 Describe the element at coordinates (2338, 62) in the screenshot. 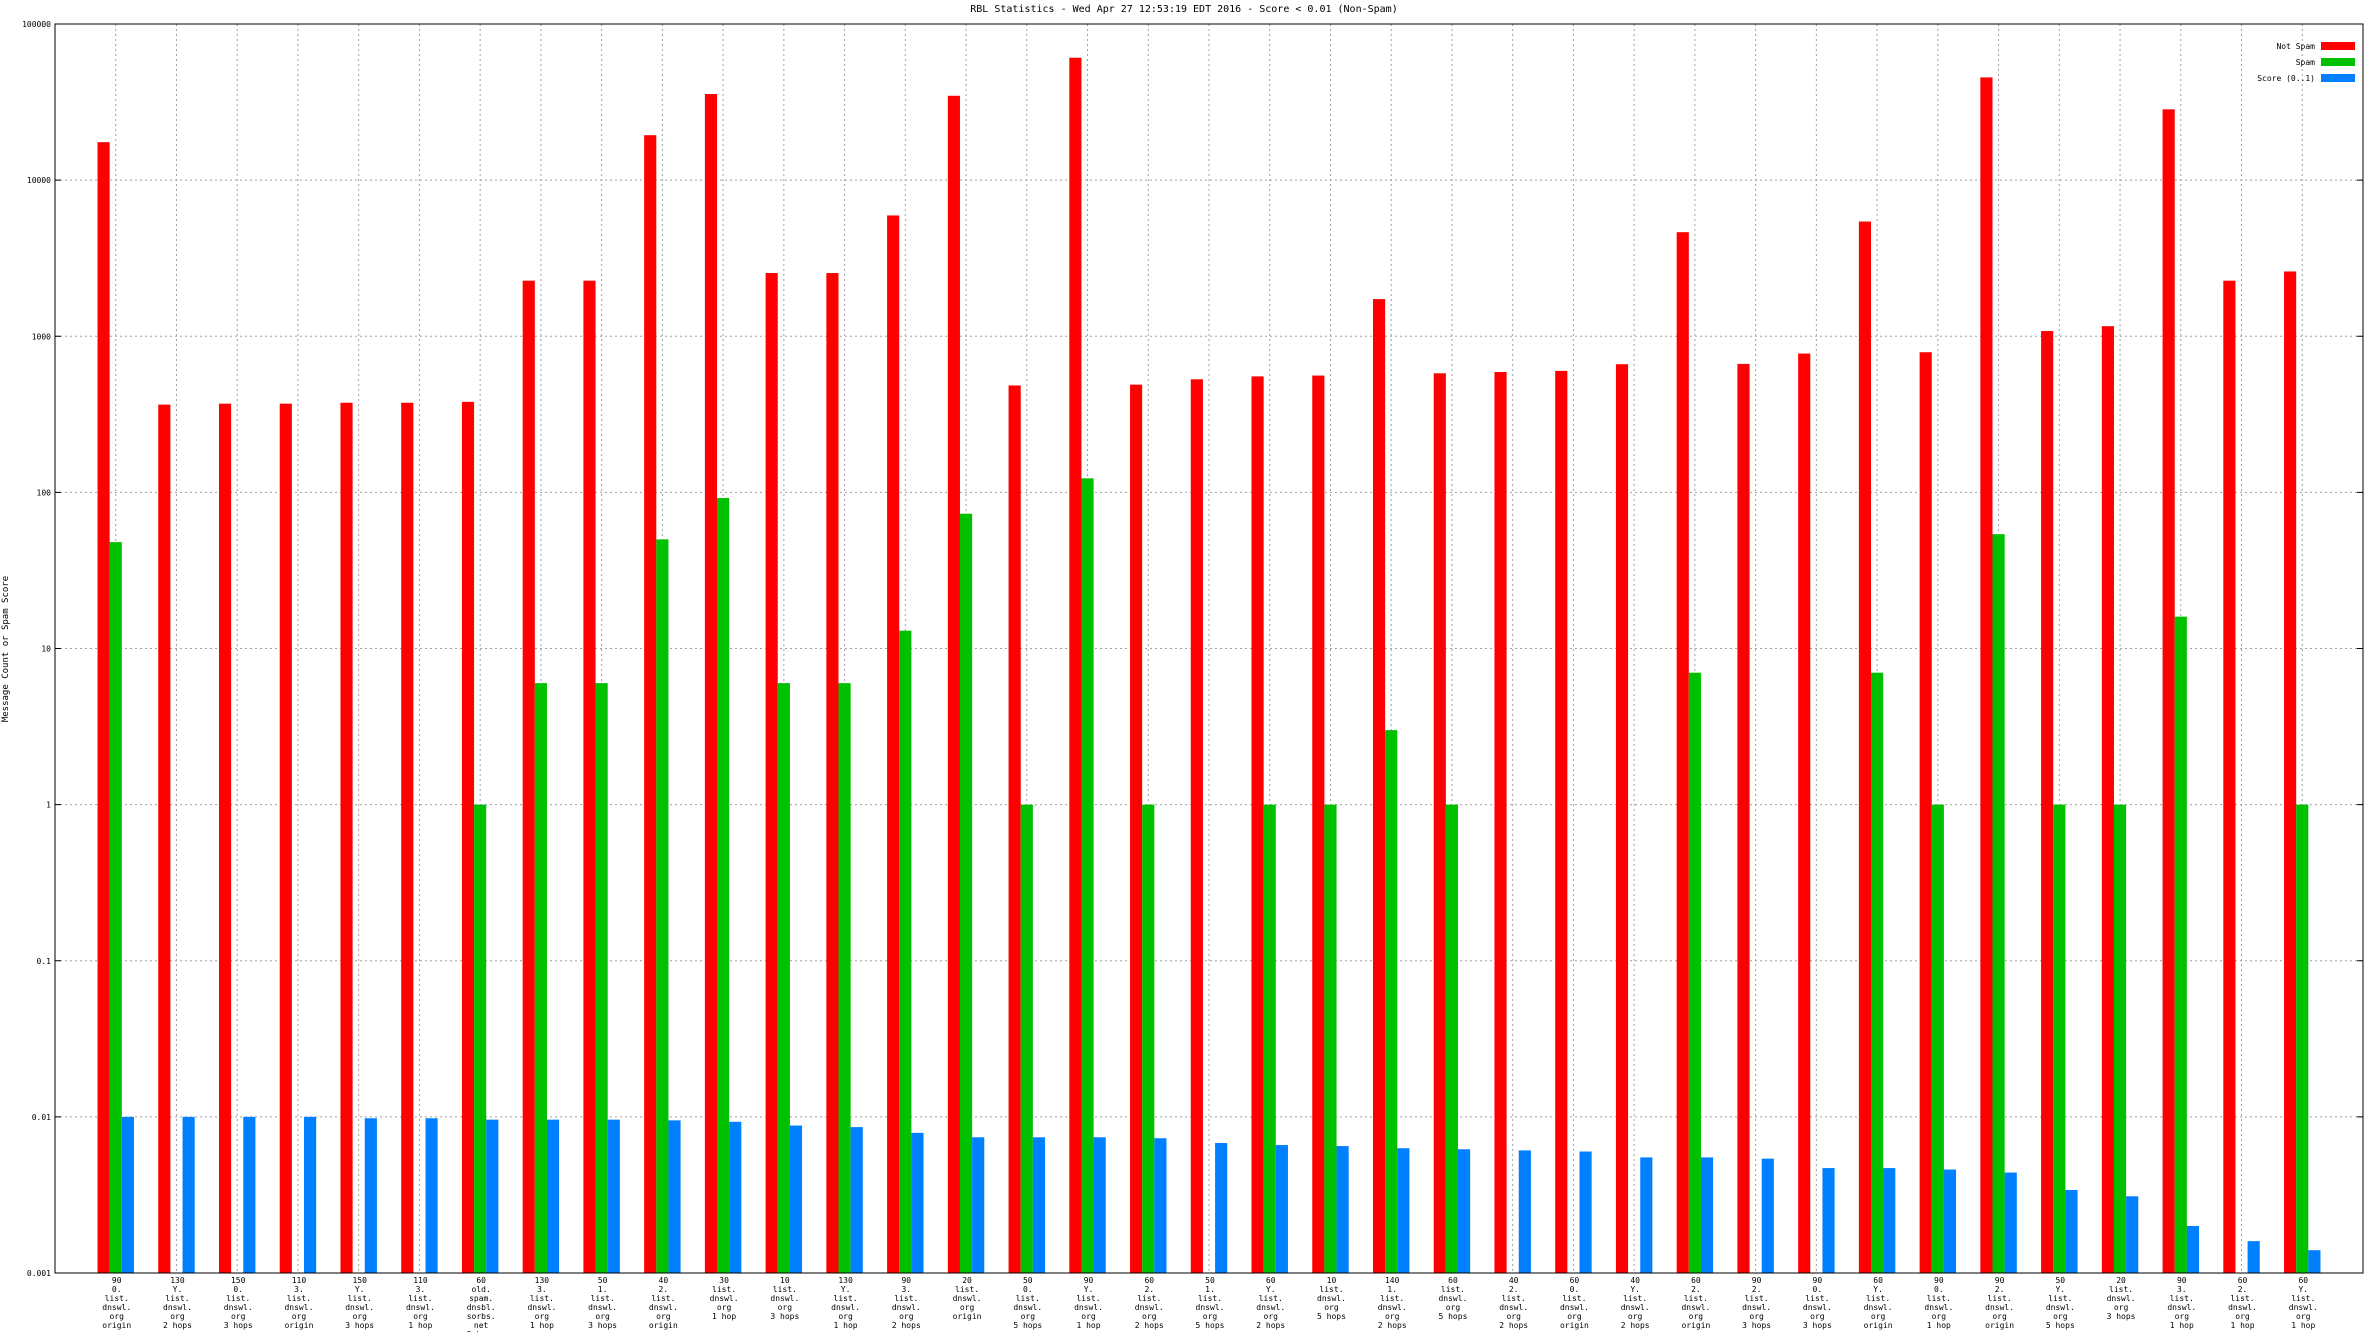

I see `legend-swatch` at that location.